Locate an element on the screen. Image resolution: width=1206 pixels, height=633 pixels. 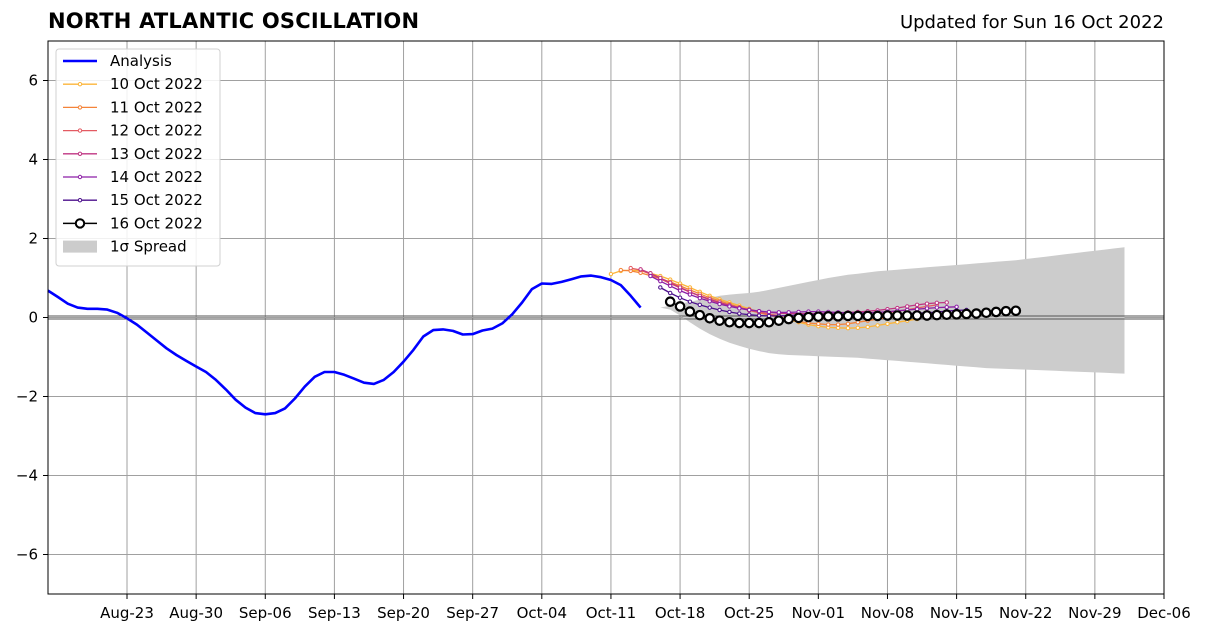
legend-entry: 15 Oct 2022 is located at coordinates (133, 200).